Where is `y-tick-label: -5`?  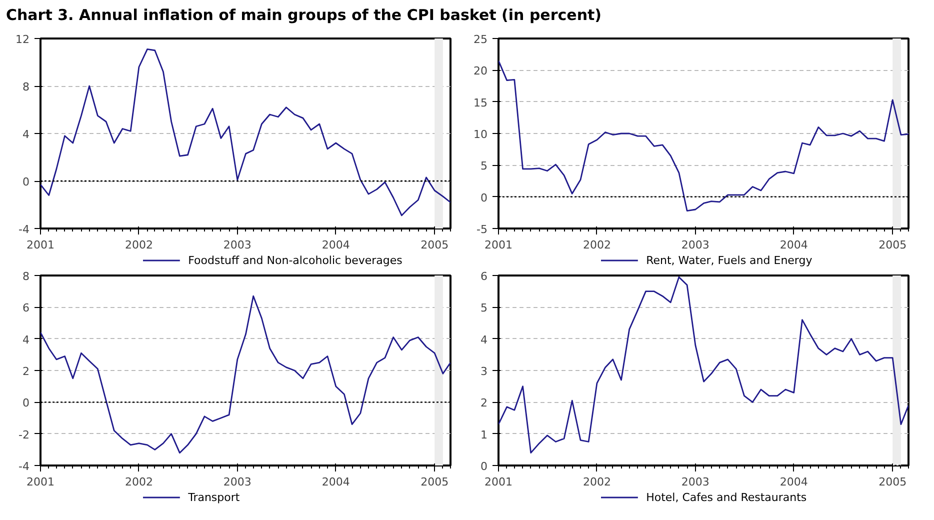
y-tick-label: -5 is located at coordinates (482, 229).